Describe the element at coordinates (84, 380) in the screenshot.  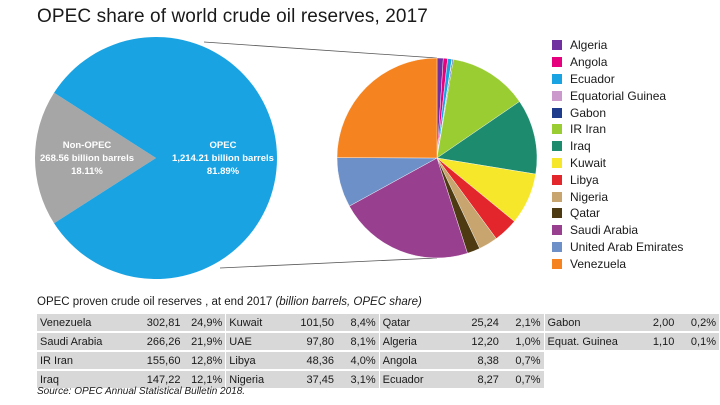
I see `table-cell-country: Iraq` at that location.